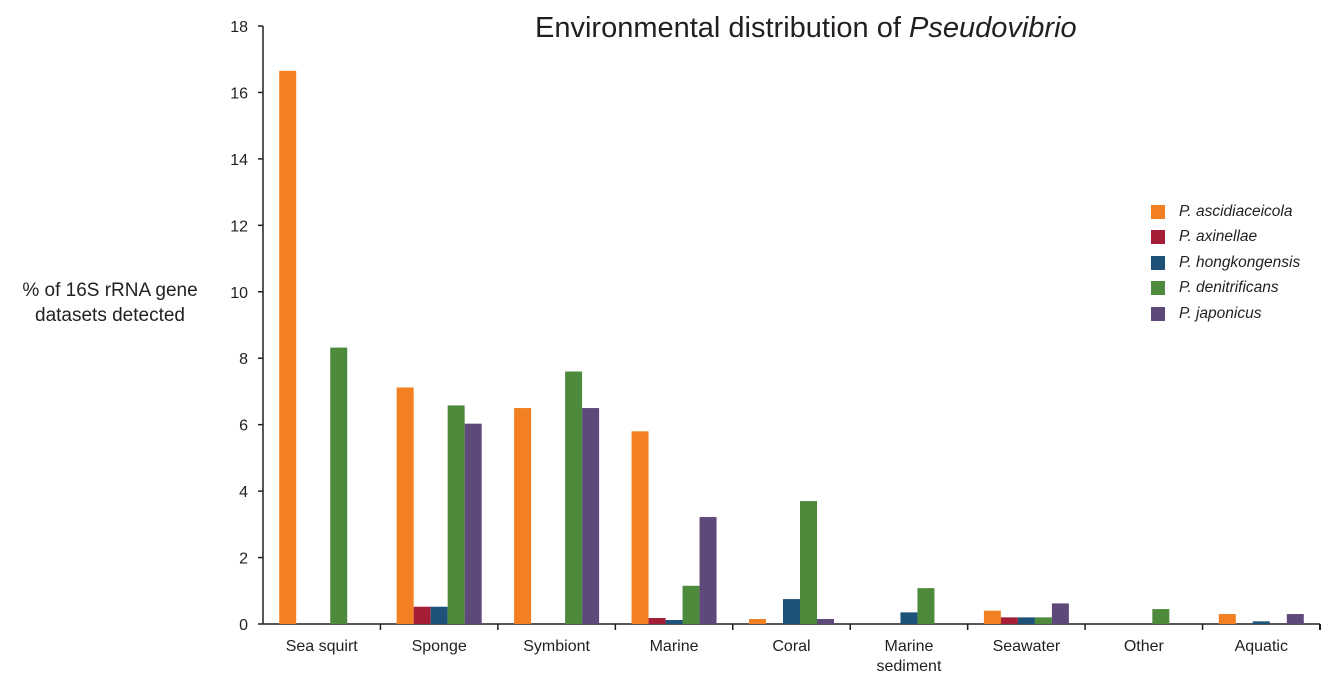  What do you see at coordinates (243, 625) in the screenshot?
I see `y-tick-label: 0` at bounding box center [243, 625].